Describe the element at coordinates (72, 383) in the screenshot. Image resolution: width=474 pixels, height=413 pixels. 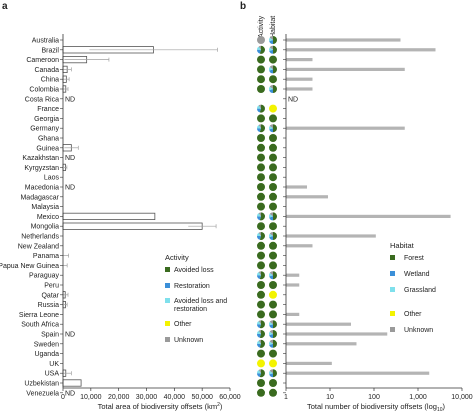
I see `bar-a-uzbekistan` at that location.